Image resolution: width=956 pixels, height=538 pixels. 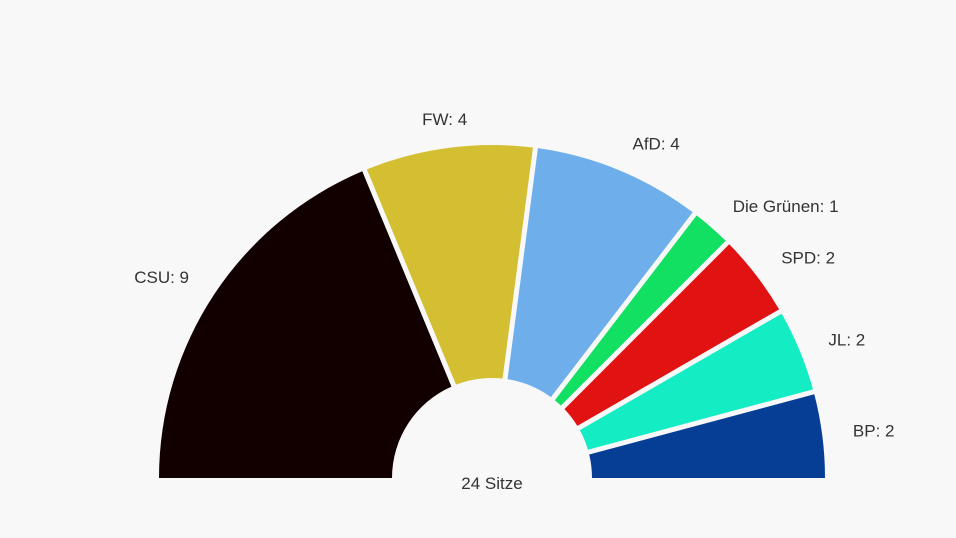 I want to click on total-seats-label: 24 Sitze, so click(x=491, y=483).